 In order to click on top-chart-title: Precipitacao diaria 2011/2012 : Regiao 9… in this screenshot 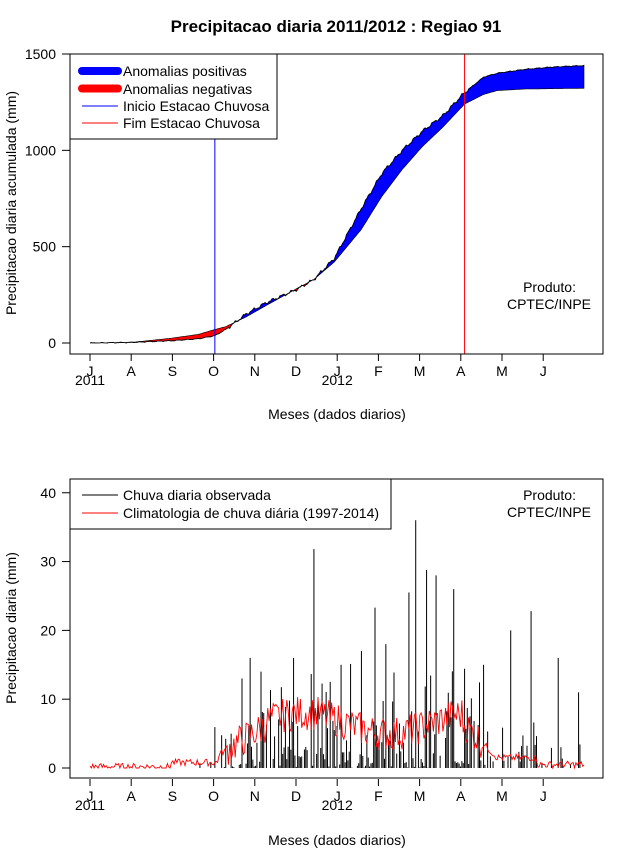, I will do `click(336, 26)`.